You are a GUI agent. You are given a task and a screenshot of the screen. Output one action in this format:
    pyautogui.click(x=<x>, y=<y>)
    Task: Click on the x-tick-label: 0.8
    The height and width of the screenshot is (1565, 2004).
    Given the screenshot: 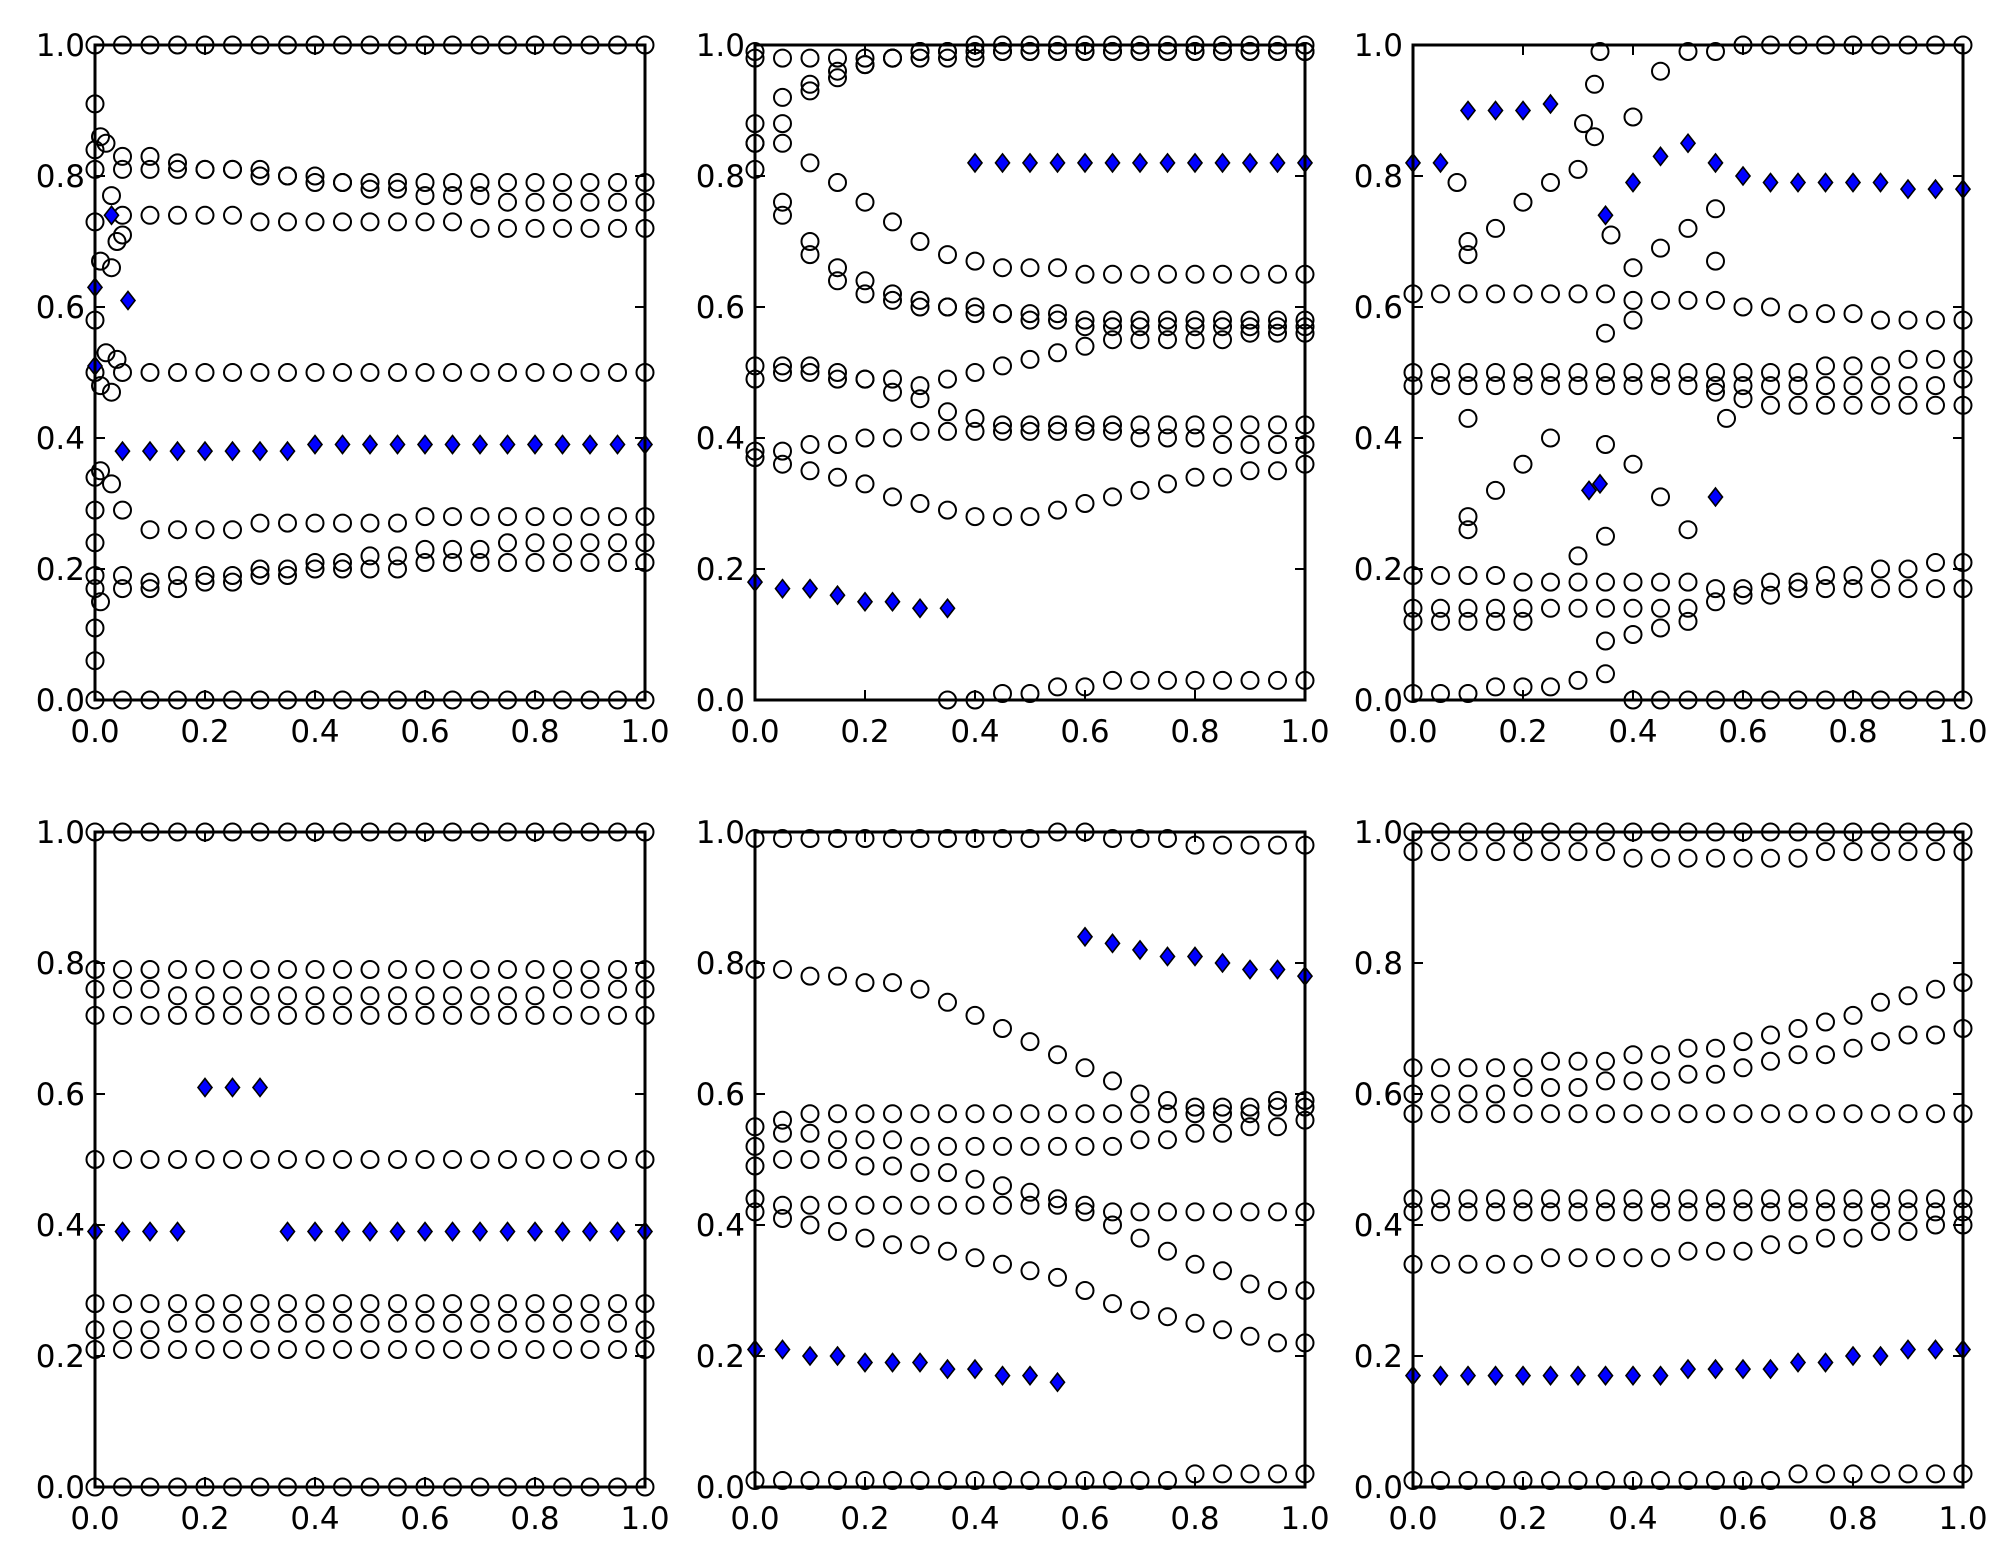 What is the action you would take?
    pyautogui.click(x=1852, y=732)
    